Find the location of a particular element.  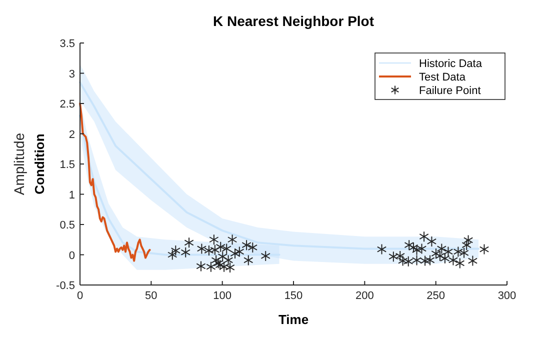

y-tick-label: 0 is located at coordinates (71, 256).